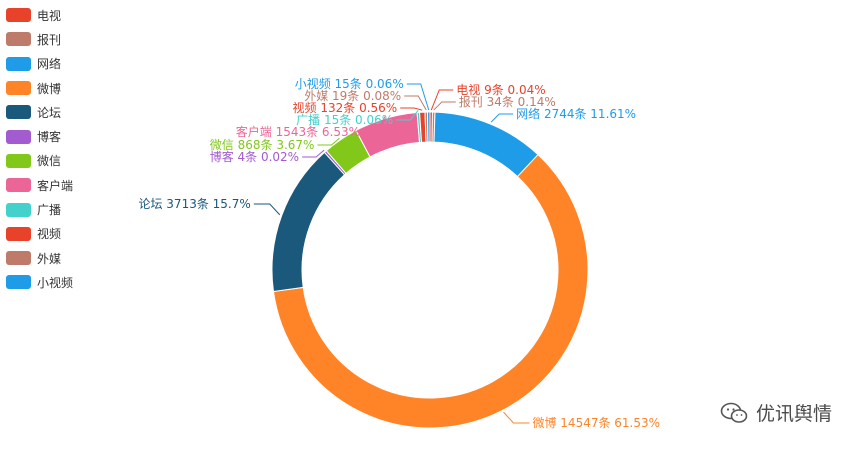 The height and width of the screenshot is (450, 860). I want to click on legend-label: 广播, so click(49, 210).